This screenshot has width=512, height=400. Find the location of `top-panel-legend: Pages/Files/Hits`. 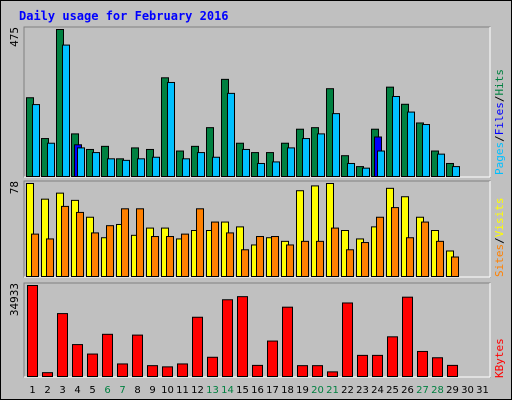

top-panel-legend: Pages/Files/Hits is located at coordinates (499, 122).